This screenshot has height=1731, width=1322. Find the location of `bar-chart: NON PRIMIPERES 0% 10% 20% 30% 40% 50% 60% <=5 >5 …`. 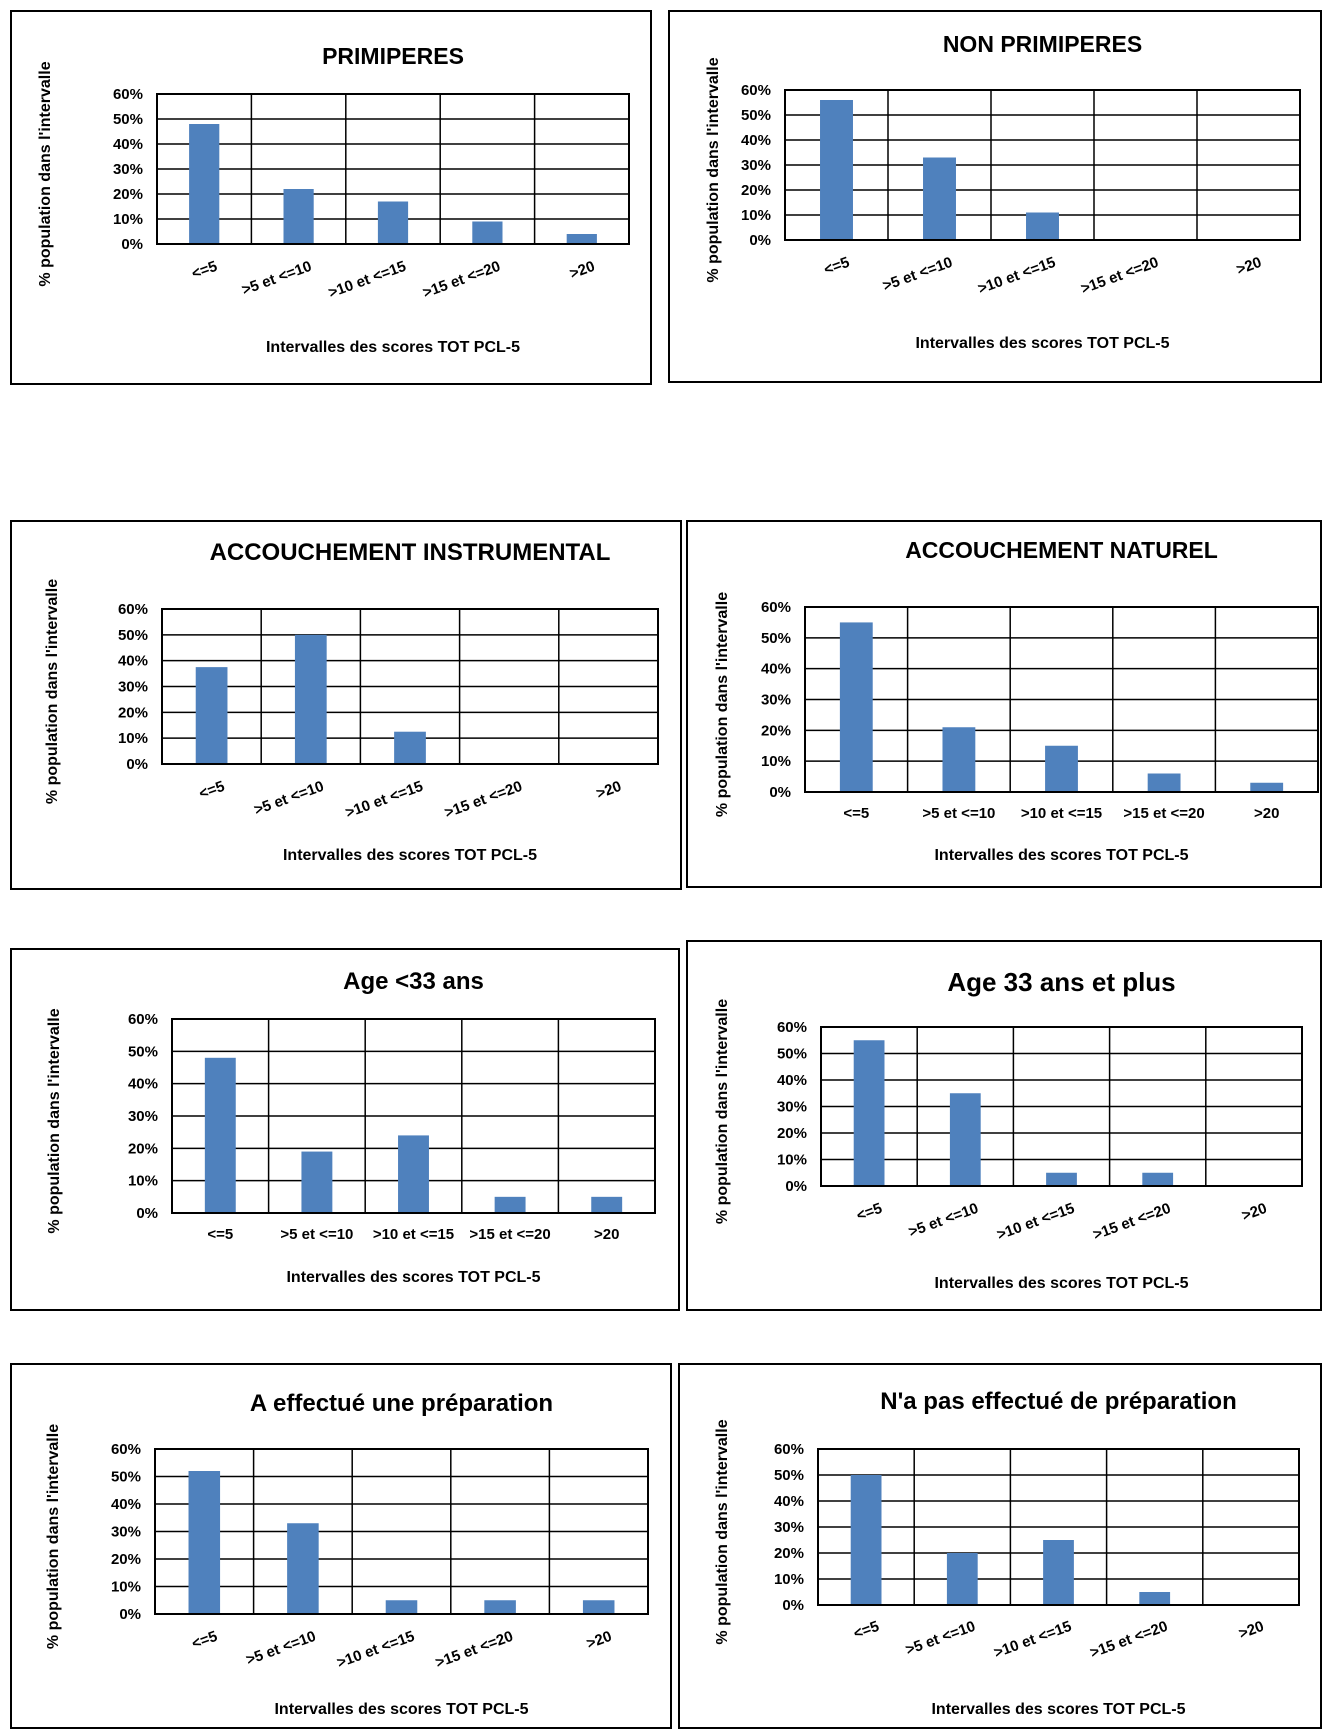

bar-chart: NON PRIMIPERES 0% 10% 20% 30% 40% 50% 60% <=5 >5 … is located at coordinates (1003, 191).